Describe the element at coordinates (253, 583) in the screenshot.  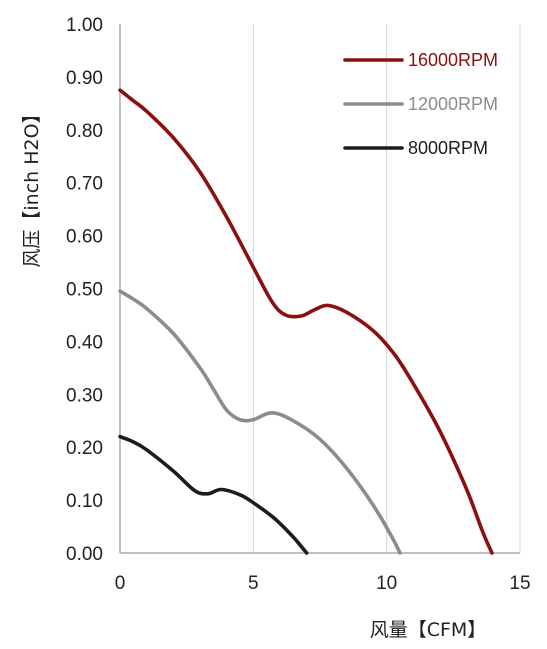
I see `x-tick-label: 5` at that location.